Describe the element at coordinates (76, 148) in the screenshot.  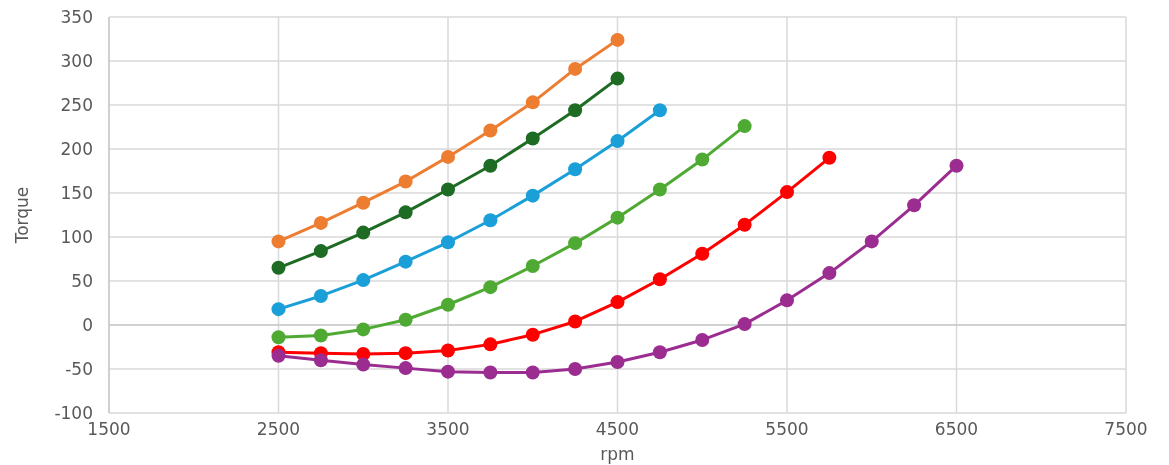
I see `y-tick-label: 200` at that location.